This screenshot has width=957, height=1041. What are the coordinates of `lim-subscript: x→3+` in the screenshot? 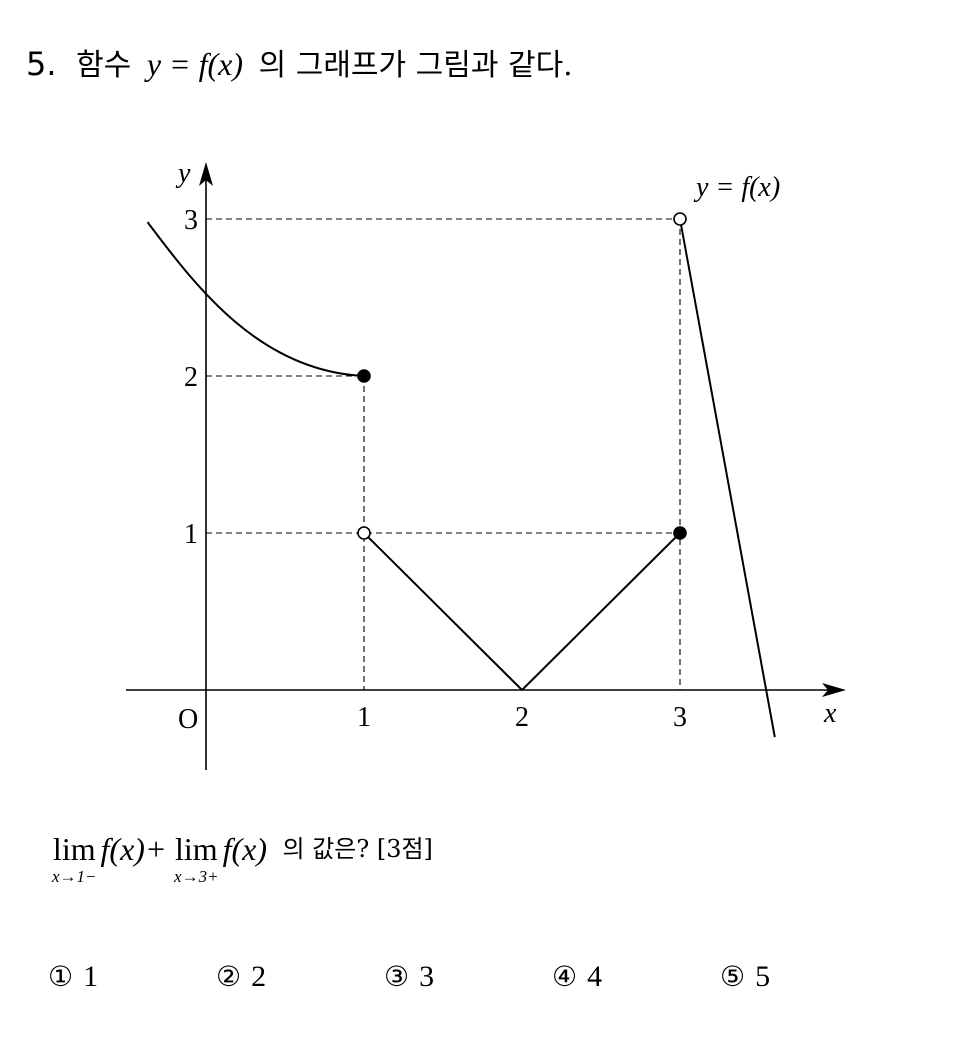 It's located at (196, 876).